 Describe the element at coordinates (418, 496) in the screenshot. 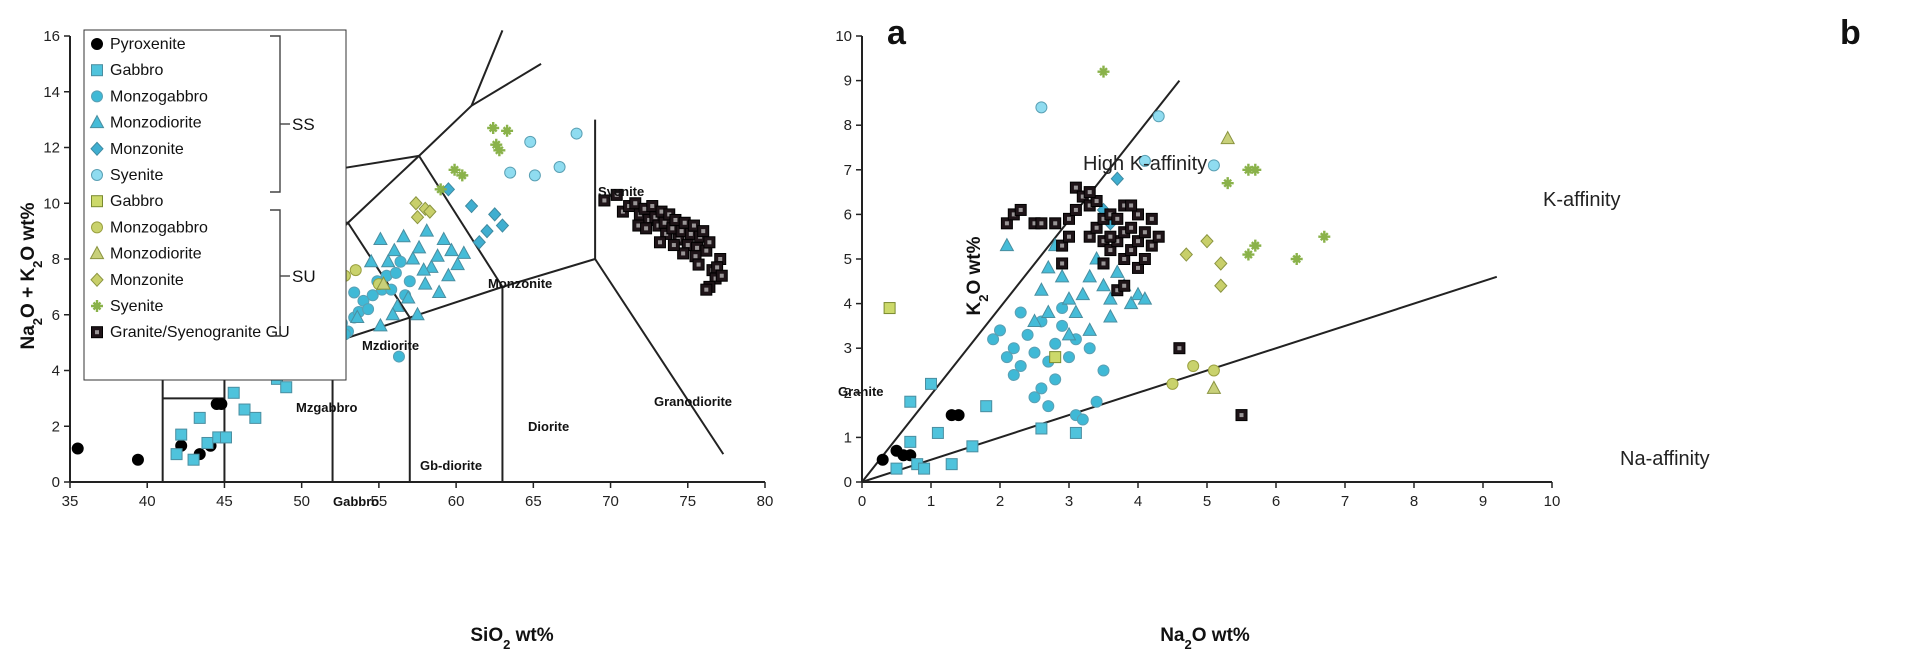

I see `a-x-ticks: 35 40 45 50 55 60 65 70 75 80` at that location.